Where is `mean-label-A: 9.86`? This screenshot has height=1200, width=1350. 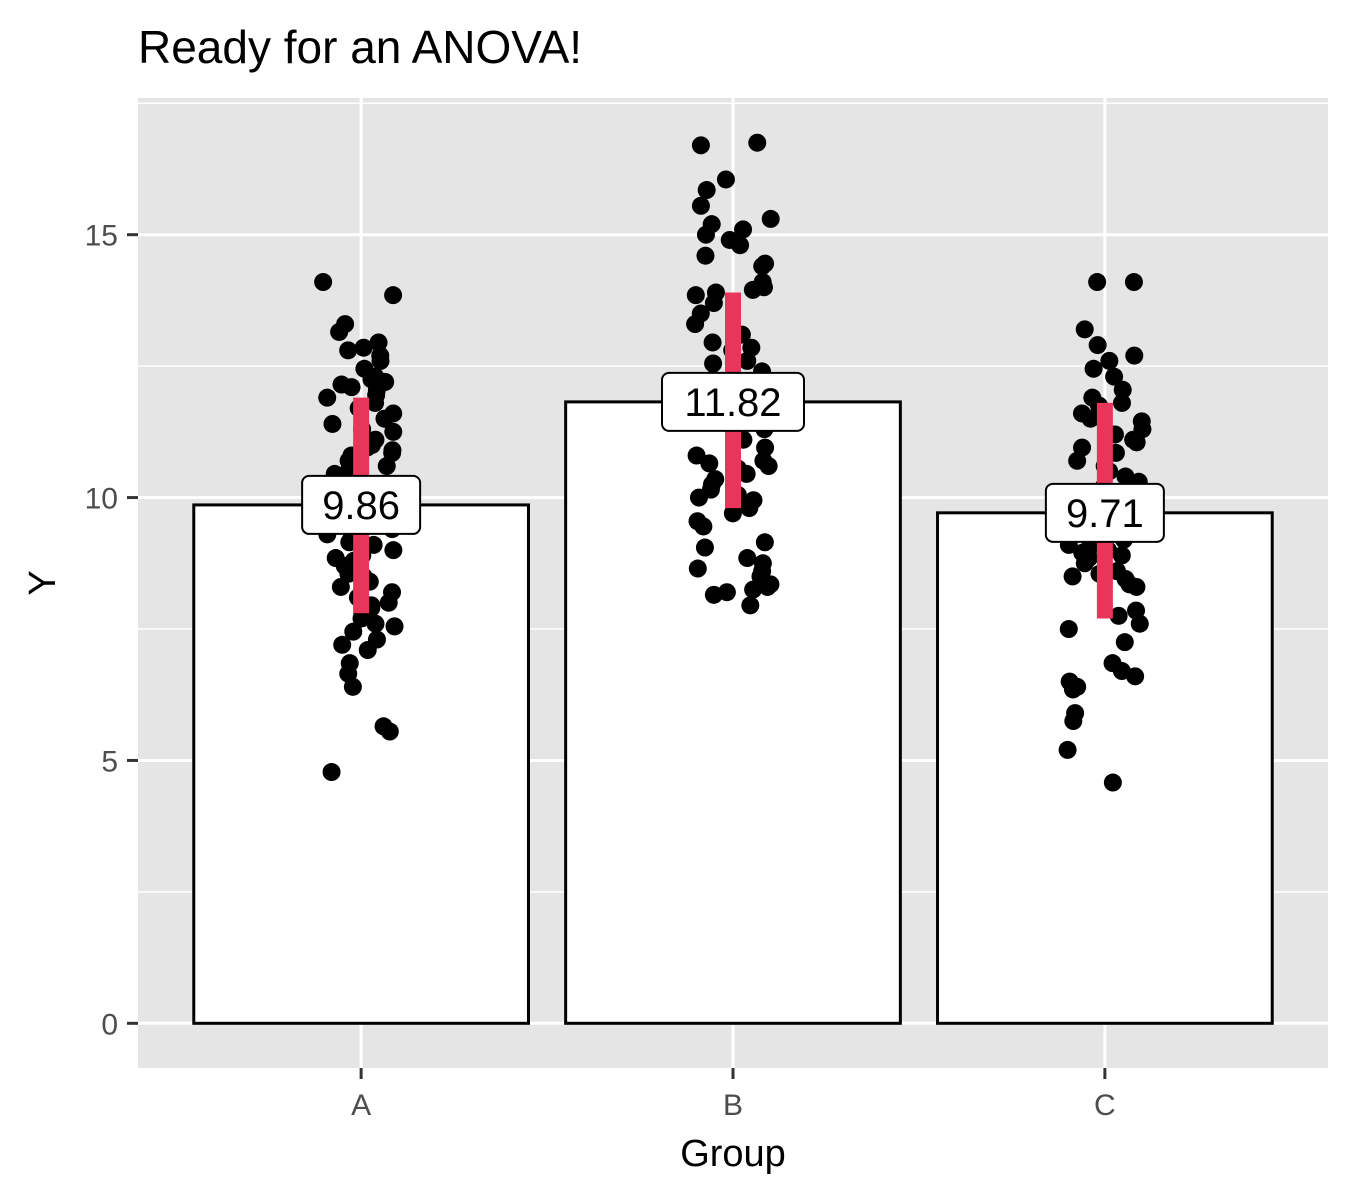 mean-label-A: 9.86 is located at coordinates (361, 506).